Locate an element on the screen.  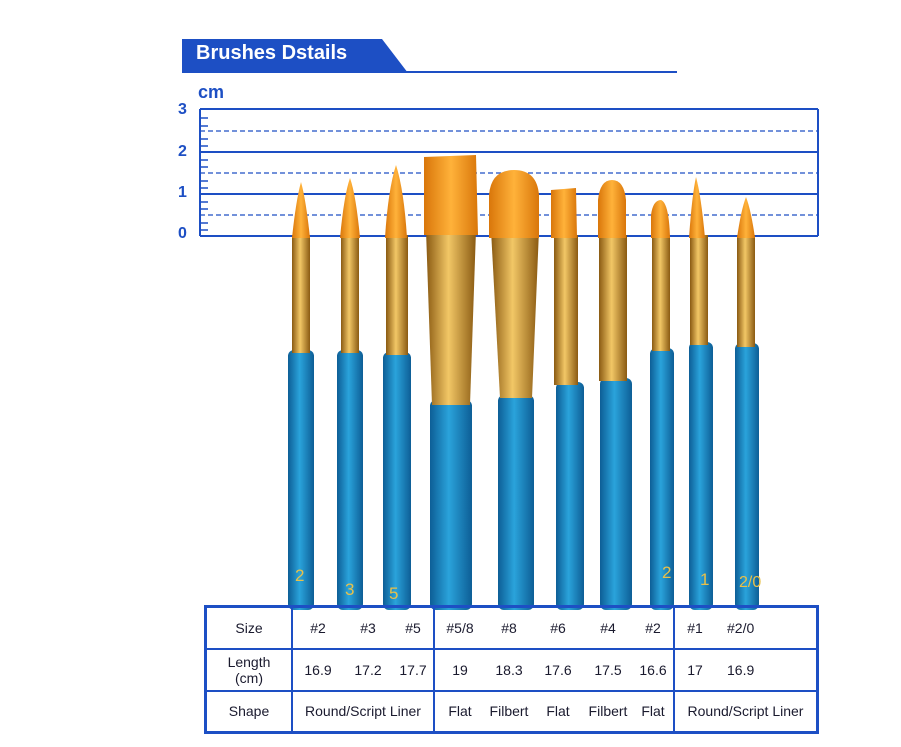
size-cell: #4 is located at coordinates (608, 627).